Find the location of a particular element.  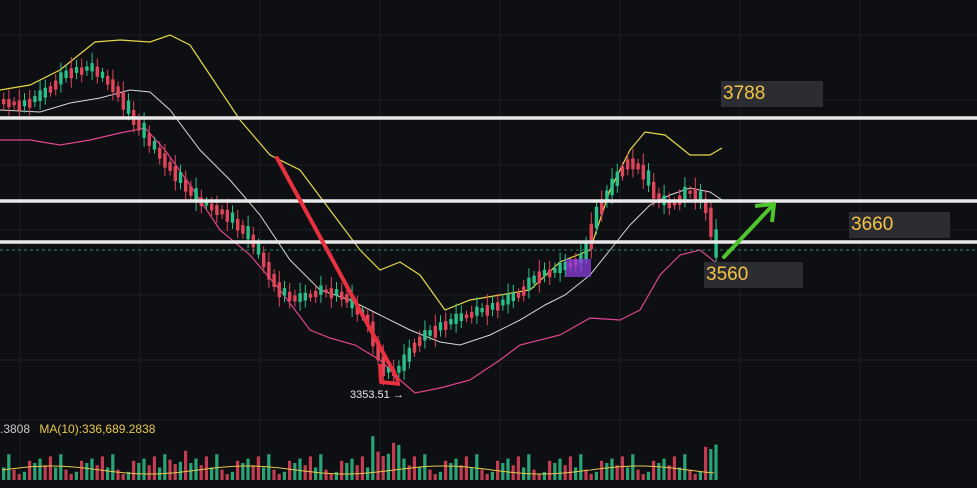

low-price-label: 3353.51 → is located at coordinates (377, 395).